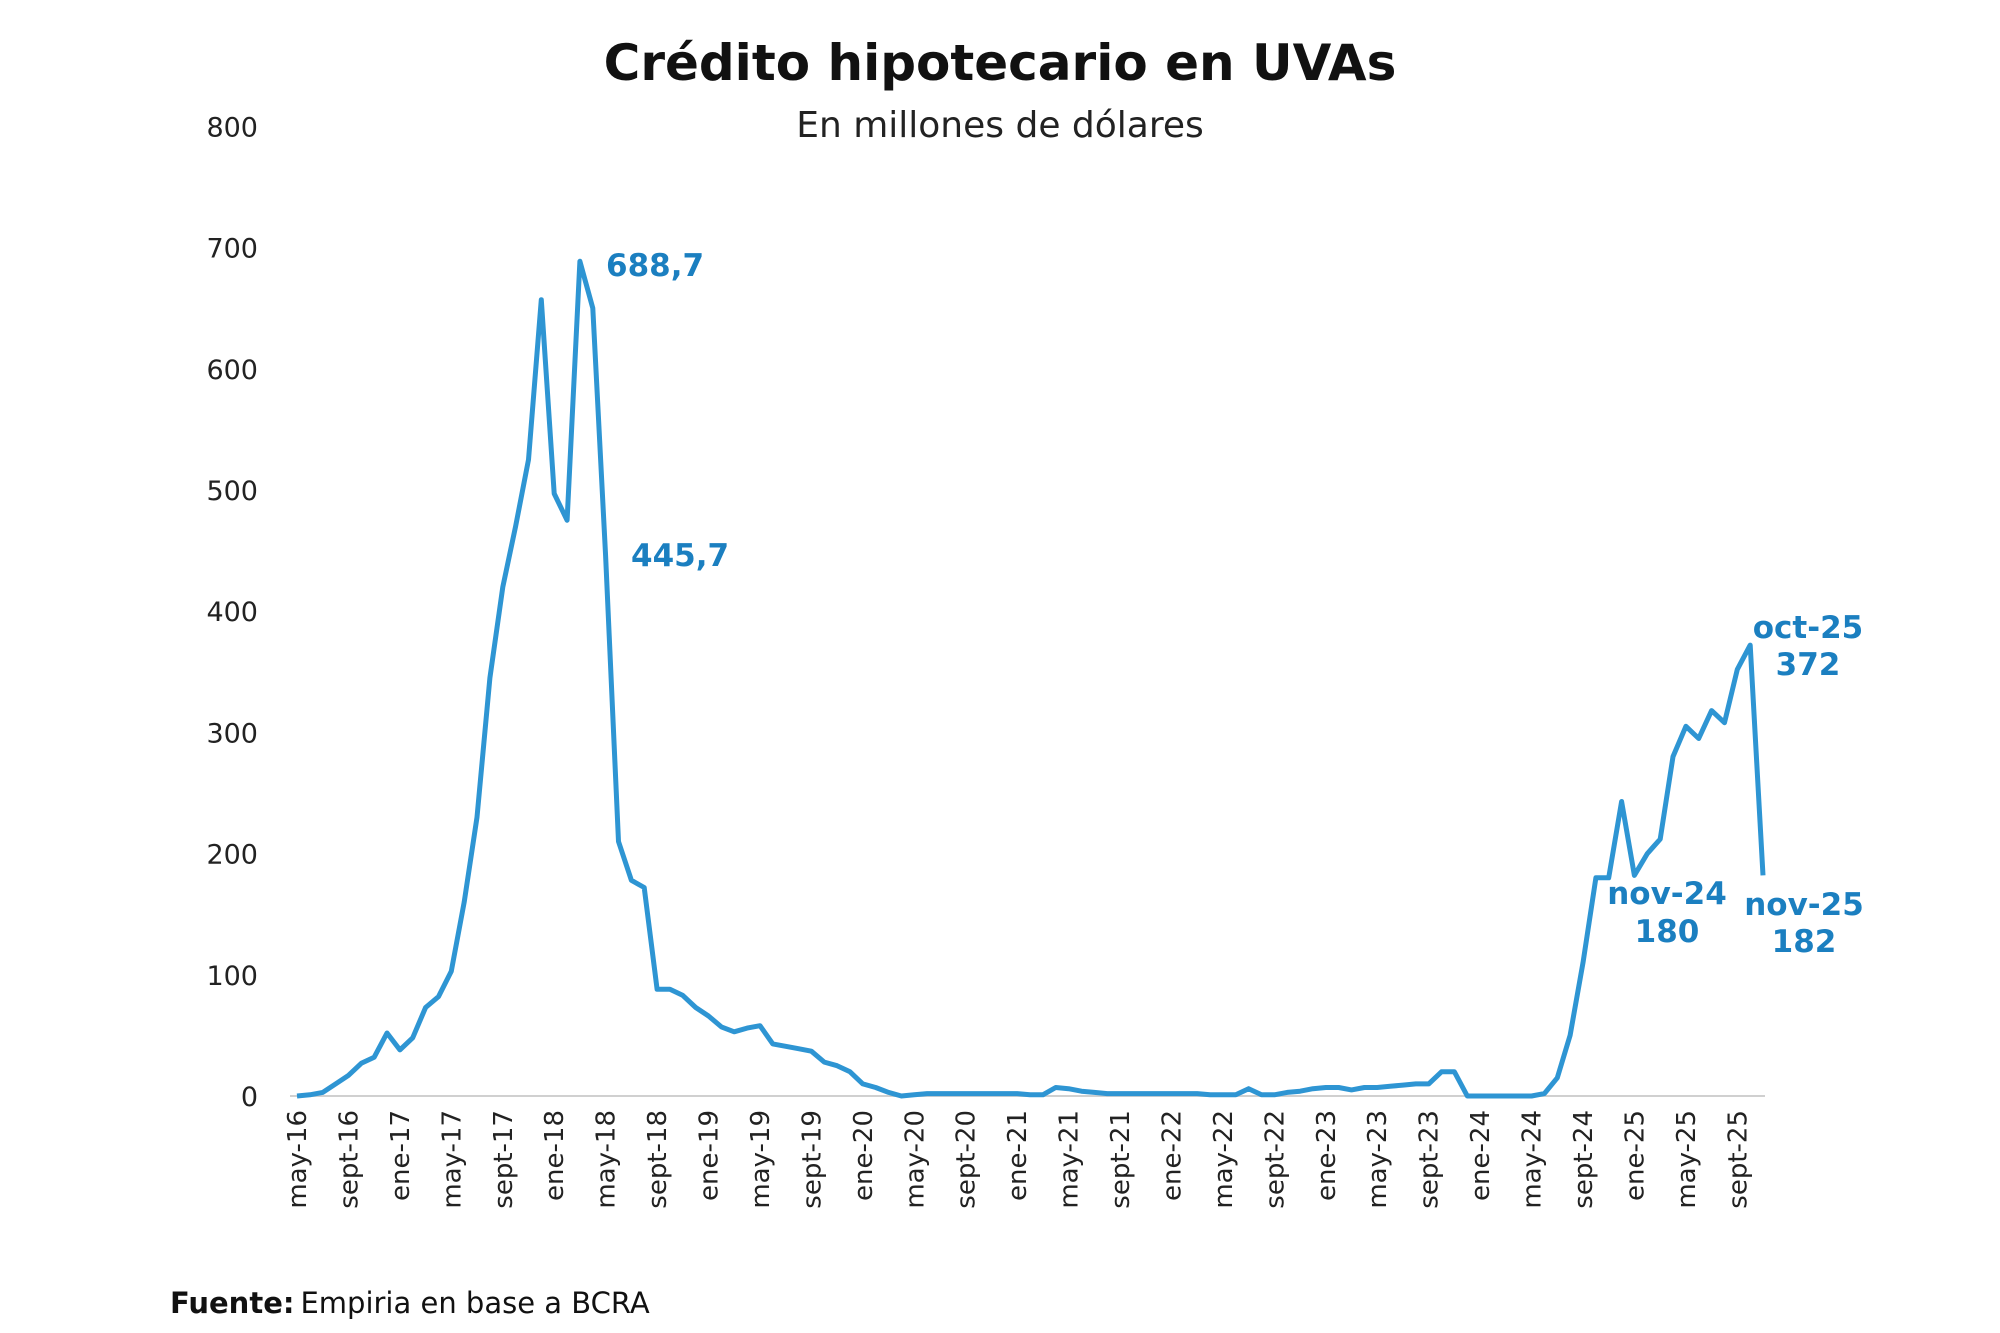  I want to click on x-tick-label: ene-24, so click(1481, 1155).